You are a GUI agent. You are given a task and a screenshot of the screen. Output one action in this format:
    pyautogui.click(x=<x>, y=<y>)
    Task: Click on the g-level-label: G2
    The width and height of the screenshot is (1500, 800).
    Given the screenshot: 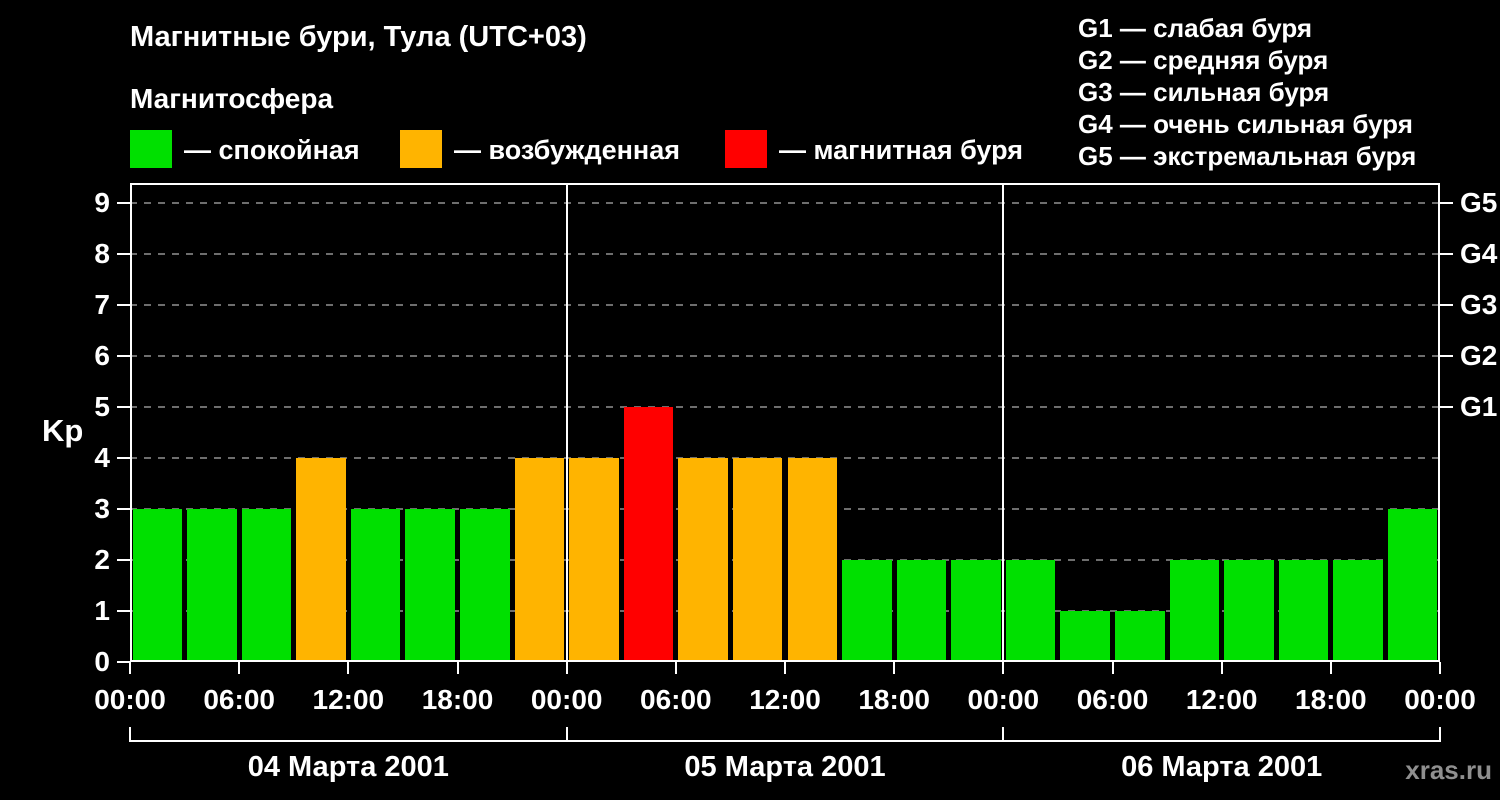 What is the action you would take?
    pyautogui.click(x=1479, y=356)
    